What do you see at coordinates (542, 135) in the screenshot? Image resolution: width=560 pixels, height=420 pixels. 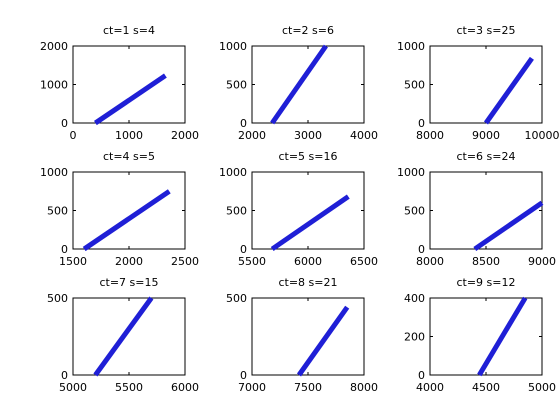 I see `x-tick-label: 10000` at bounding box center [542, 135].